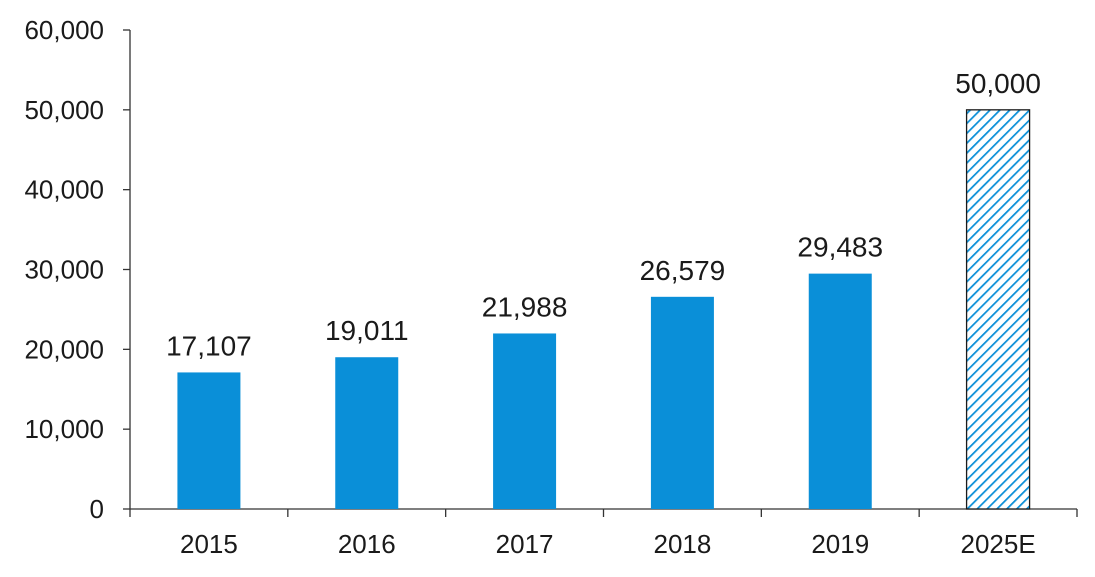  What do you see at coordinates (840, 247) in the screenshot?
I see `data-label: 29,483` at bounding box center [840, 247].